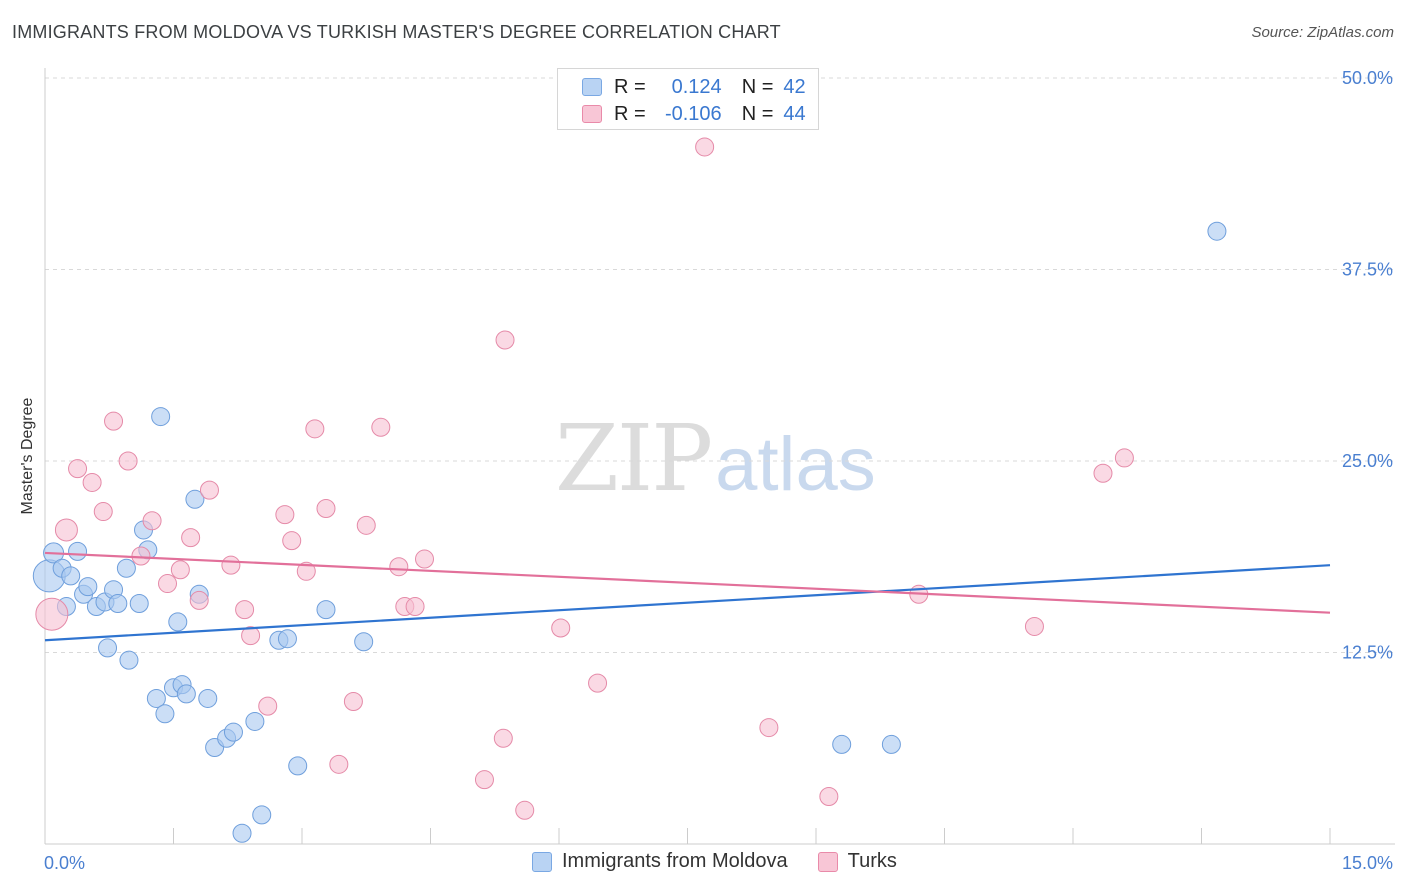 This screenshot has height=892, width=1406. What do you see at coordinates (794, 86) in the screenshot?
I see `legend-n-value: 42` at bounding box center [794, 86].